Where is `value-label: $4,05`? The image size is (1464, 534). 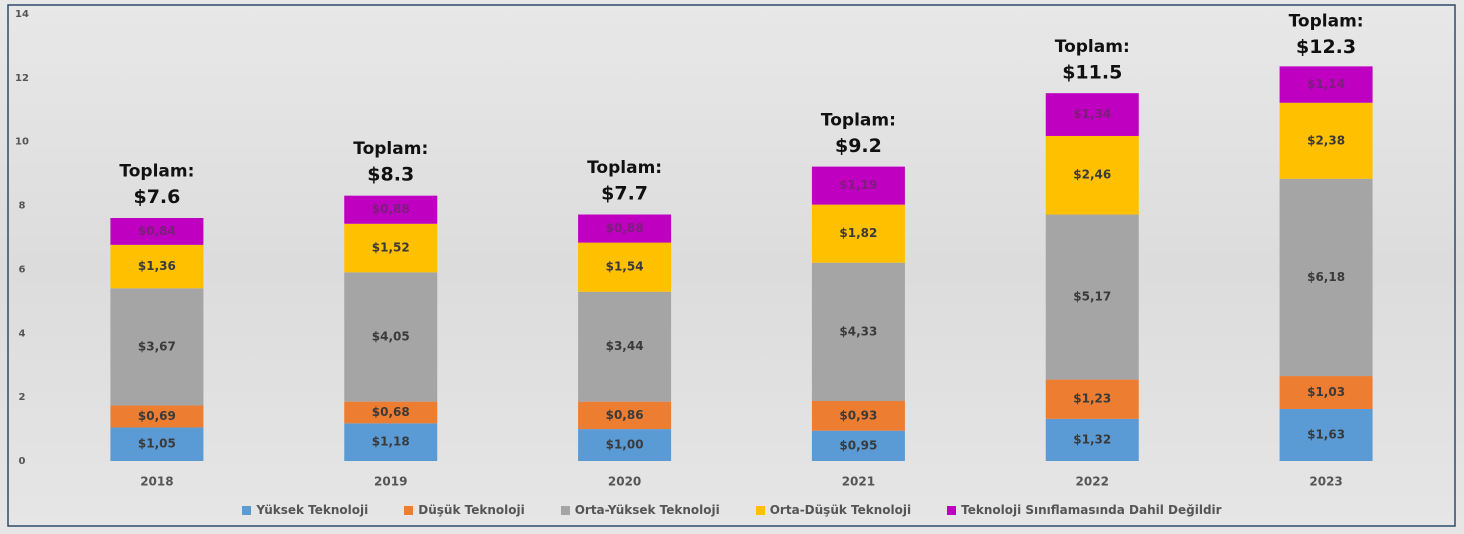
value-label: $4,05 is located at coordinates (391, 336).